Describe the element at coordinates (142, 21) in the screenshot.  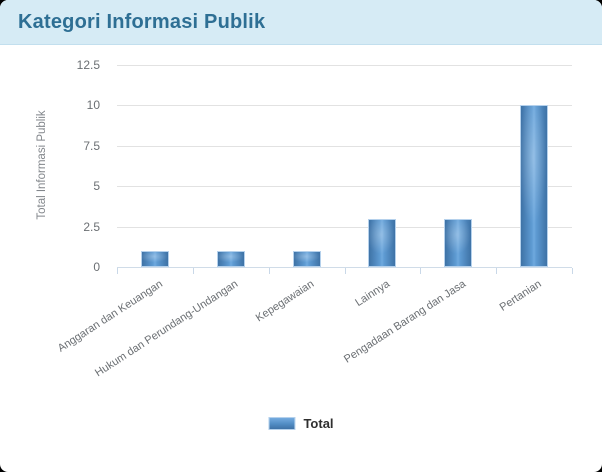
I see `page-title: Kategori Informasi Publik` at that location.